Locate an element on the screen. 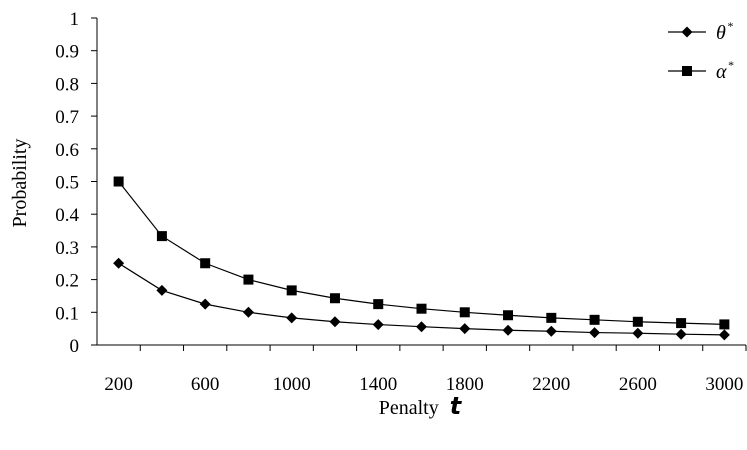 The height and width of the screenshot is (450, 747). x-tick-label: 2200 is located at coordinates (551, 384).